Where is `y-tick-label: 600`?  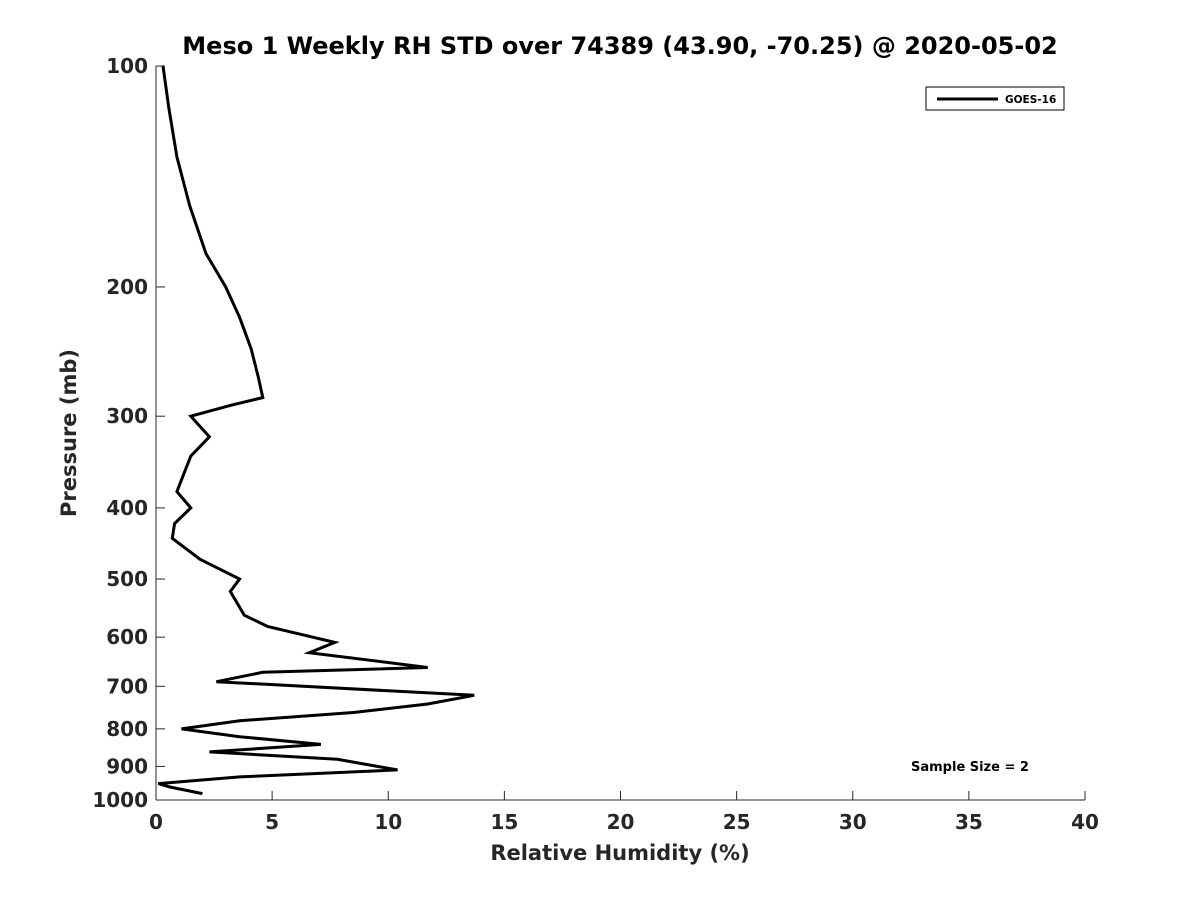
y-tick-label: 600 is located at coordinates (127, 637).